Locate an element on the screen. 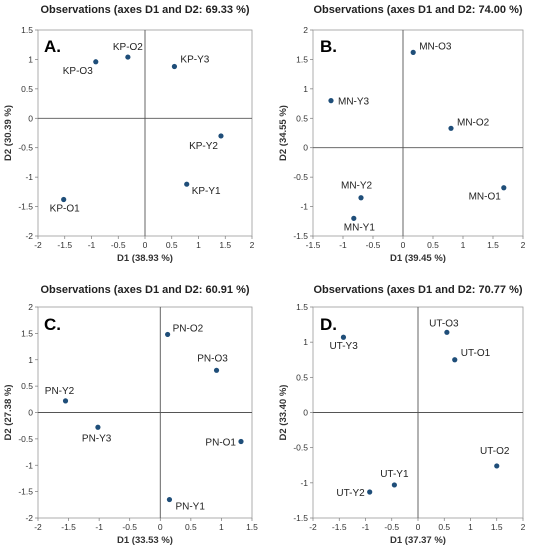 This screenshot has height=550, width=535. point-pn-y3 is located at coordinates (98, 427).